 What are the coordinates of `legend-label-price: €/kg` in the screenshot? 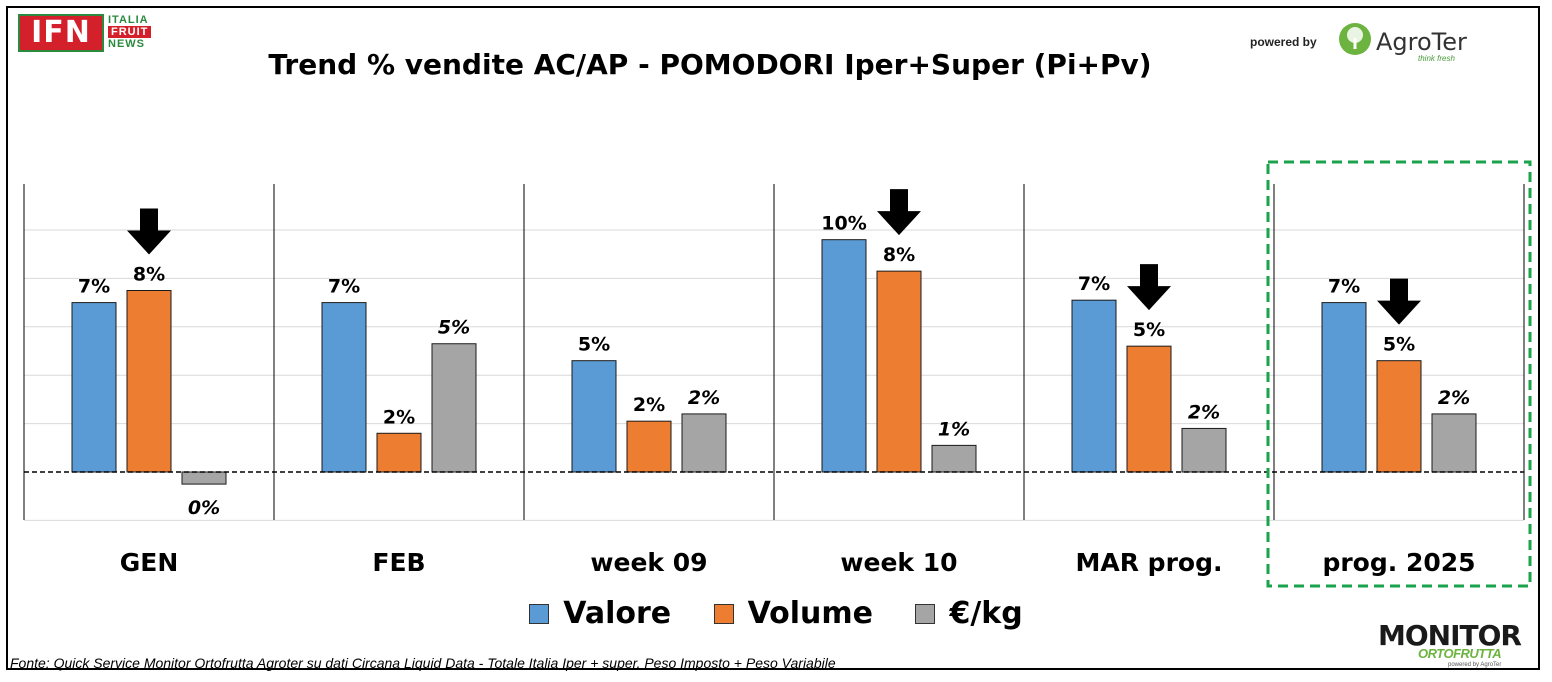 It's located at (986, 613).